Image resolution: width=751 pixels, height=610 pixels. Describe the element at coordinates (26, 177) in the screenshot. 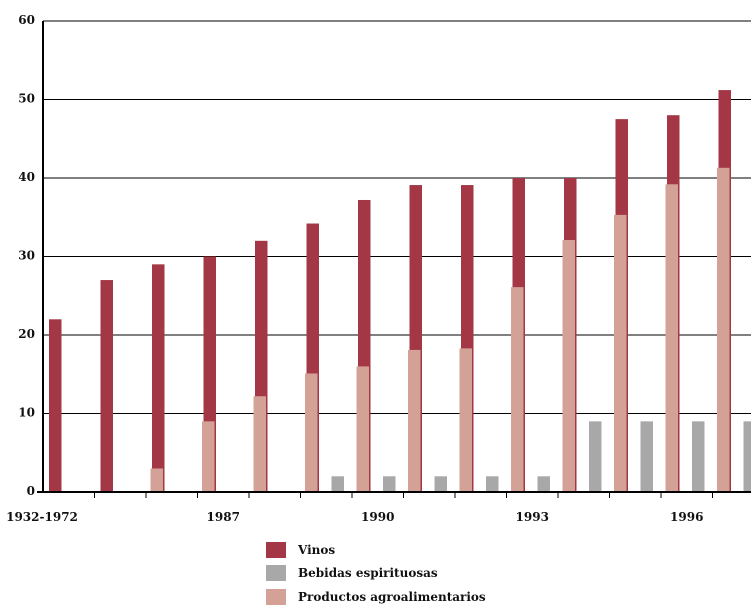

I see `y-tick-label-40: 40` at that location.